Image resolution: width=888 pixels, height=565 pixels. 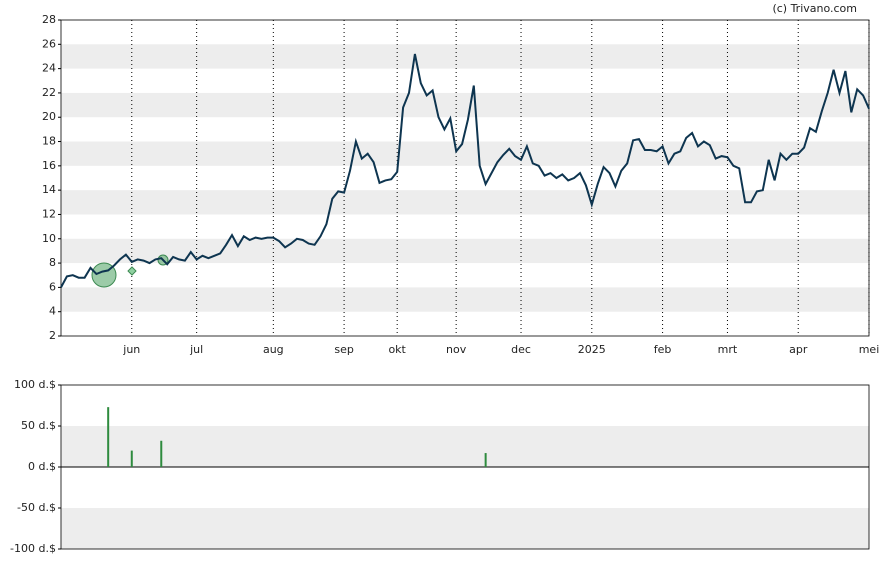 I want to click on y-tick-label: 50 d.$, so click(x=38, y=425).